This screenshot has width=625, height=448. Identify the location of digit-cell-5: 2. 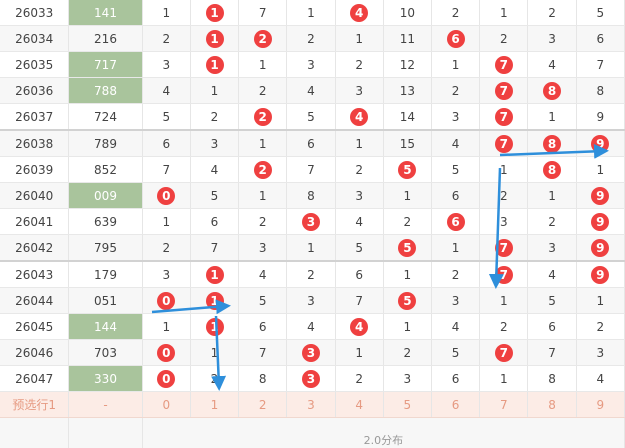
(407, 222).